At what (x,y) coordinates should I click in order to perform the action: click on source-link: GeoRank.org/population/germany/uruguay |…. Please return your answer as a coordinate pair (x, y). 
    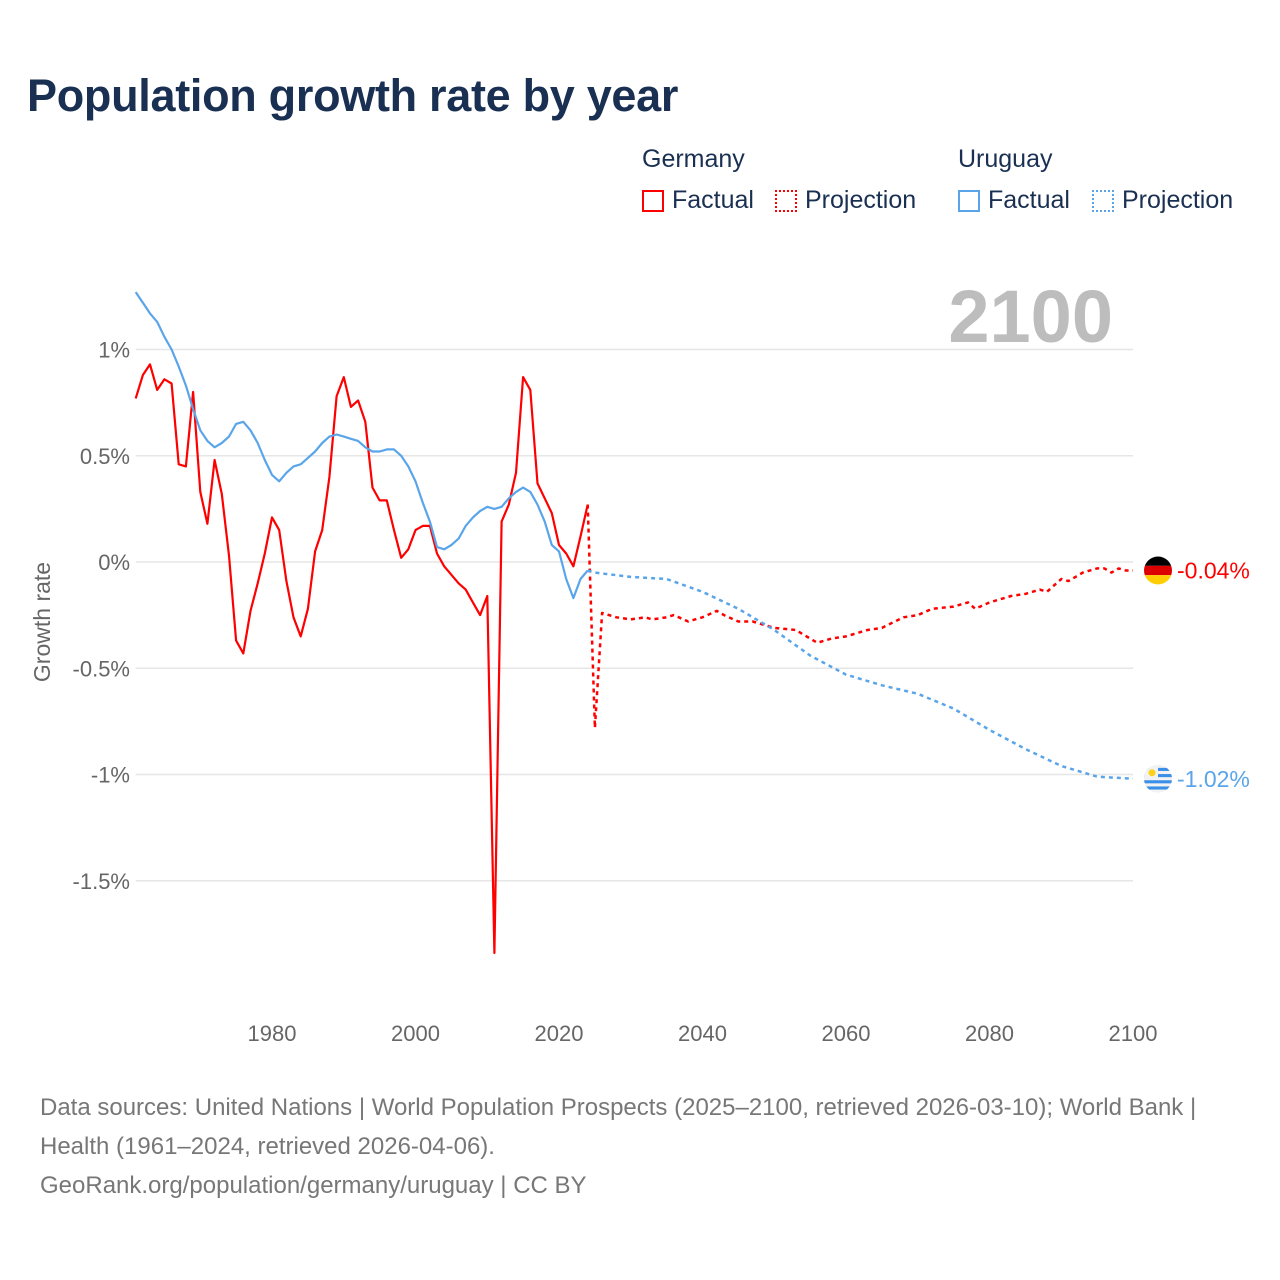
    Looking at the image, I should click on (313, 1185).